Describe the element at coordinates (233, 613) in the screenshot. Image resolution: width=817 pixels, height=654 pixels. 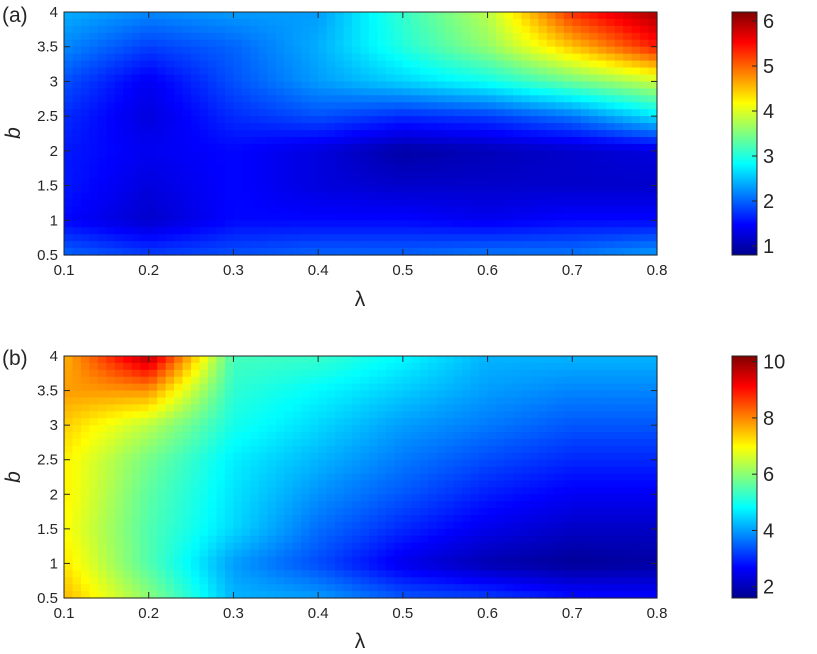
I see `x-tick-label-b: 0.3` at that location.